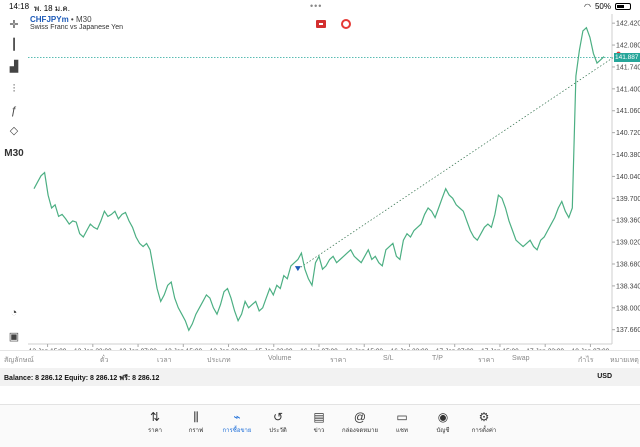 The image size is (640, 447). What do you see at coordinates (628, 330) in the screenshot?
I see `y-tick-label: 137.660` at bounding box center [628, 330].